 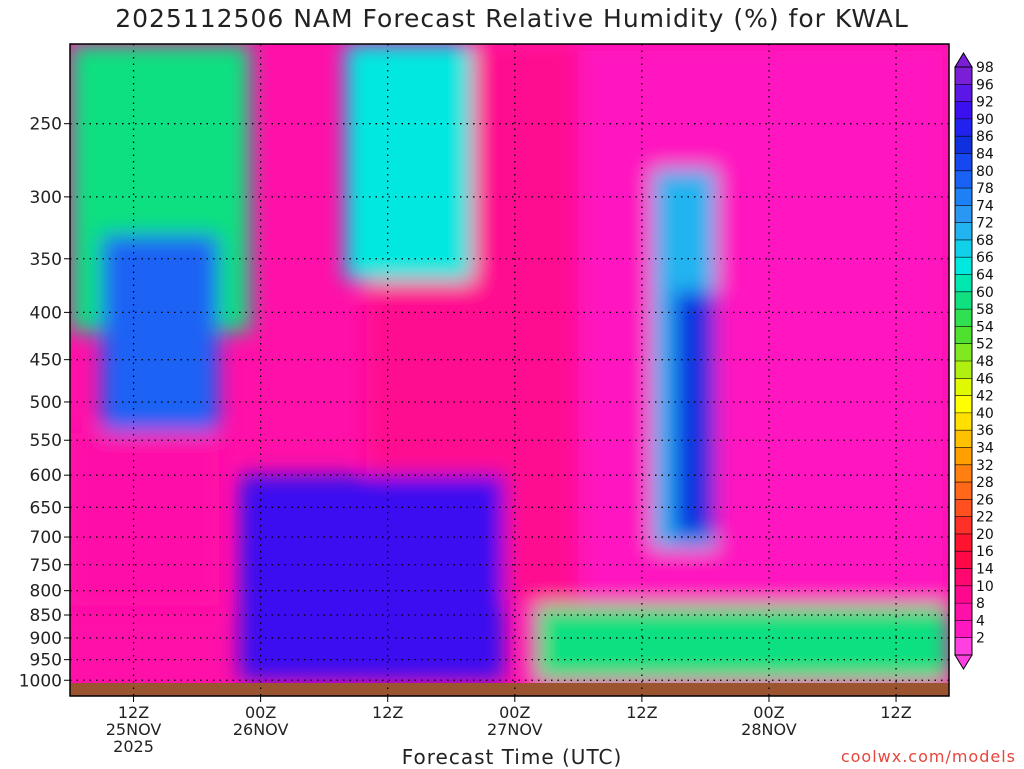 What do you see at coordinates (46, 361) in the screenshot?
I see `y-tick-label: 450` at bounding box center [46, 361].